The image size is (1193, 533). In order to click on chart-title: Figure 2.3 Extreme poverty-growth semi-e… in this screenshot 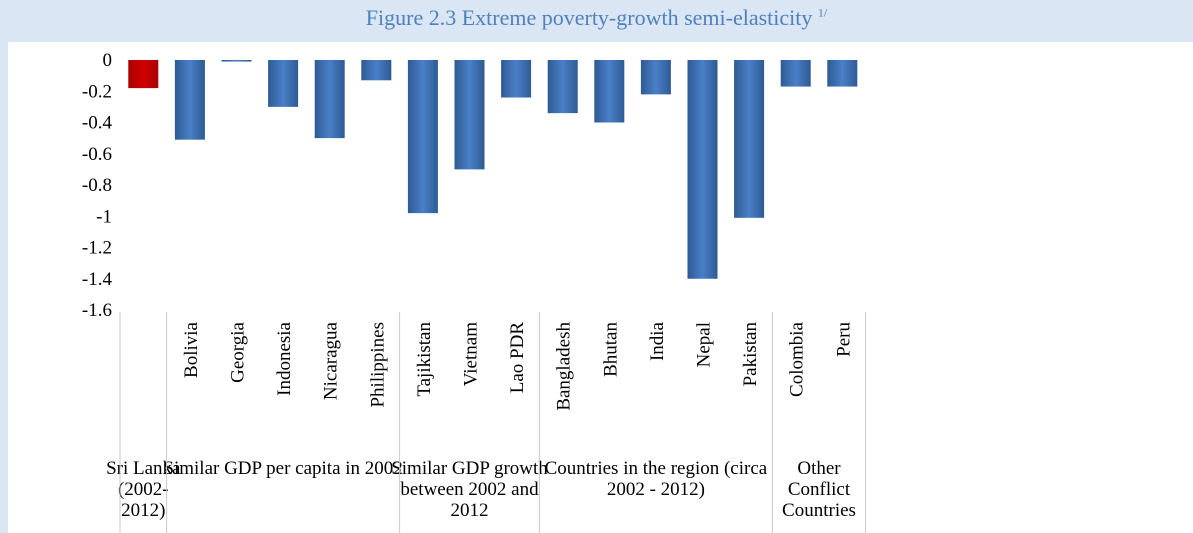, I will do `click(596, 18)`.